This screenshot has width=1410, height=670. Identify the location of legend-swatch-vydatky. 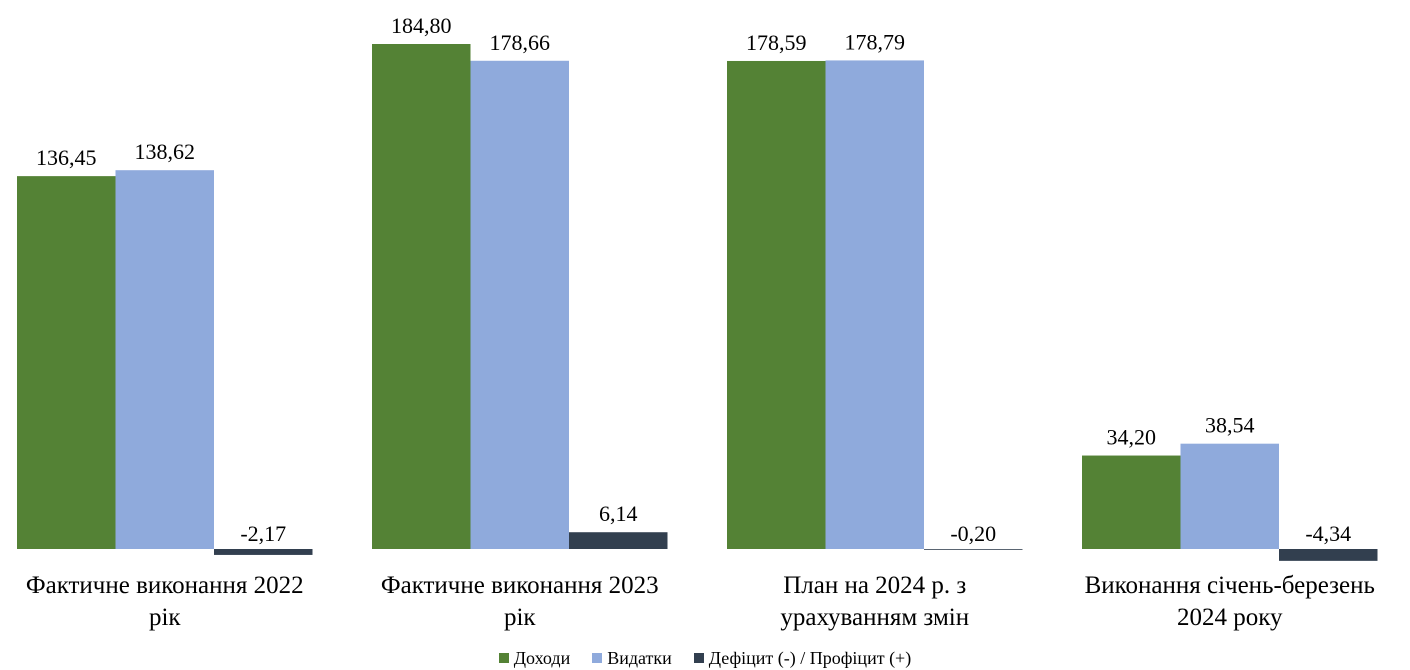
(597, 658).